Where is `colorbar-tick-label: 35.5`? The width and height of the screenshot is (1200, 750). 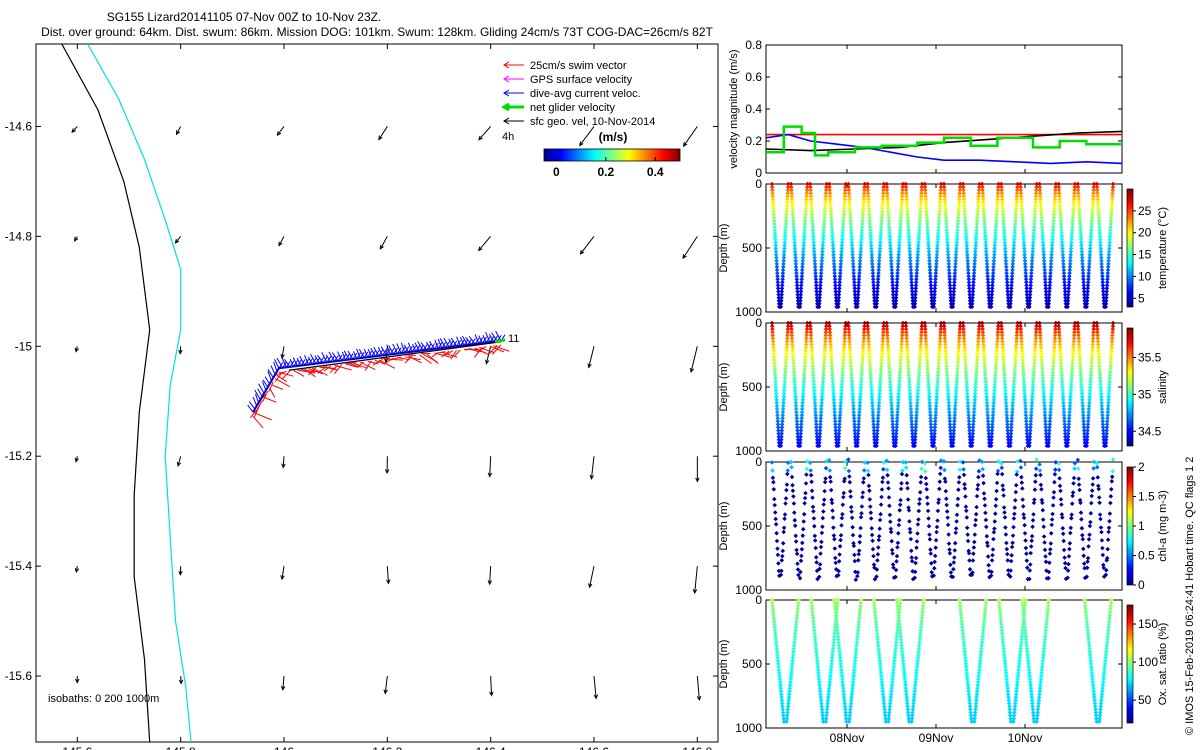 colorbar-tick-label: 35.5 is located at coordinates (1150, 358).